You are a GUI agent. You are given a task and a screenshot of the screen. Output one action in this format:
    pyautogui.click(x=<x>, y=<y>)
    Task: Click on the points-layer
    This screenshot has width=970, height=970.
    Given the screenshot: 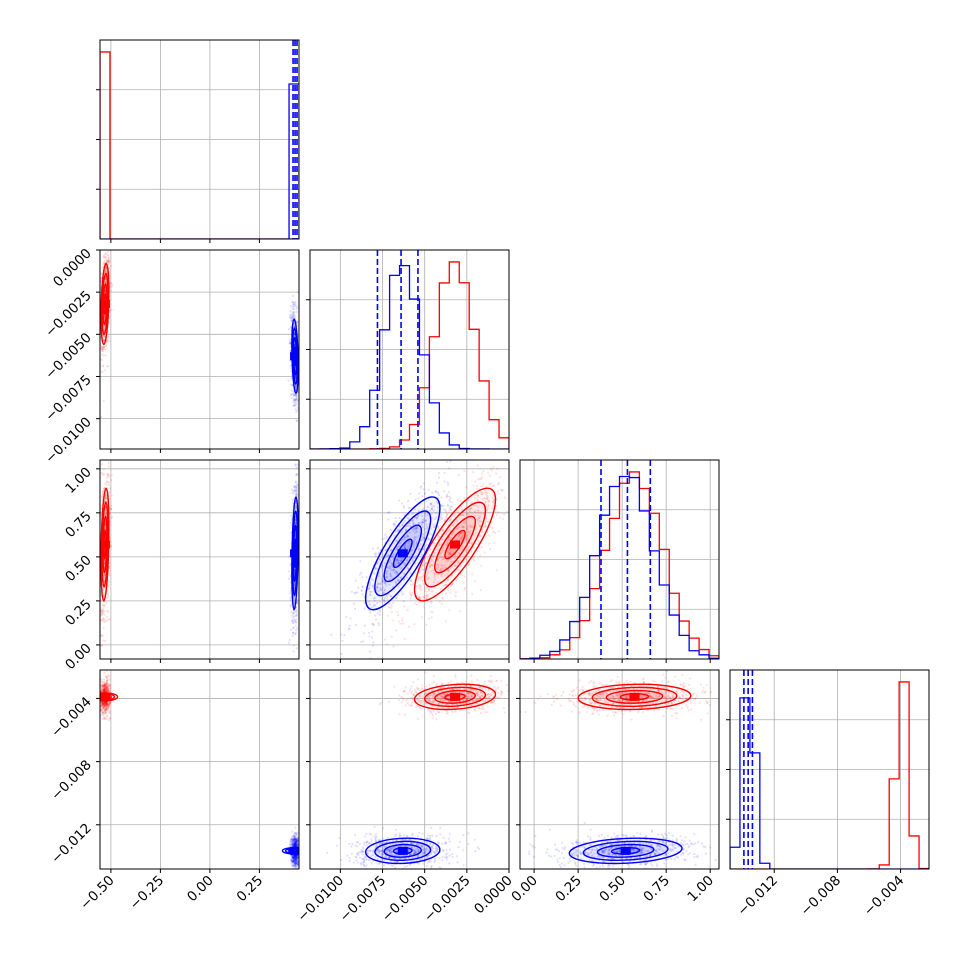 What is the action you would take?
    pyautogui.click(x=199, y=336)
    